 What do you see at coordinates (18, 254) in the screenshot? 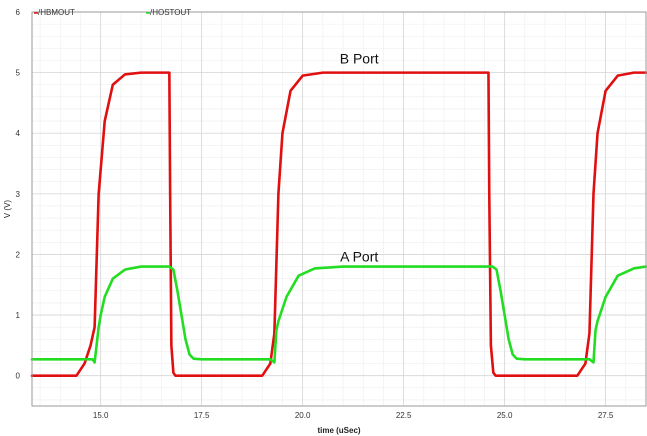
I see `y-tick-label: 2` at bounding box center [18, 254].